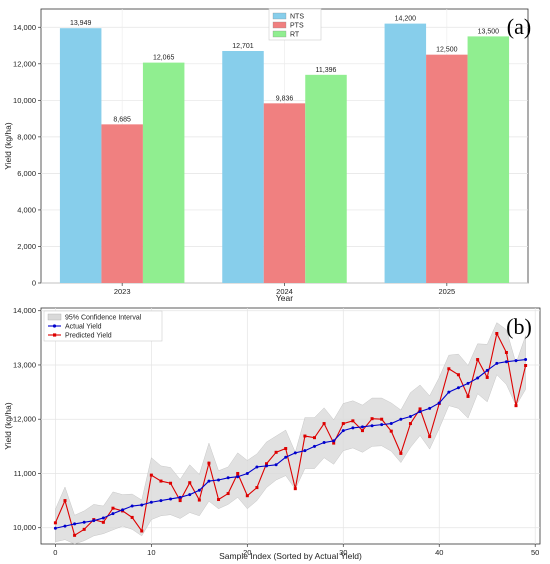 This screenshot has width=550, height=564. I want to click on legend-label-pts: PTS, so click(297, 26).